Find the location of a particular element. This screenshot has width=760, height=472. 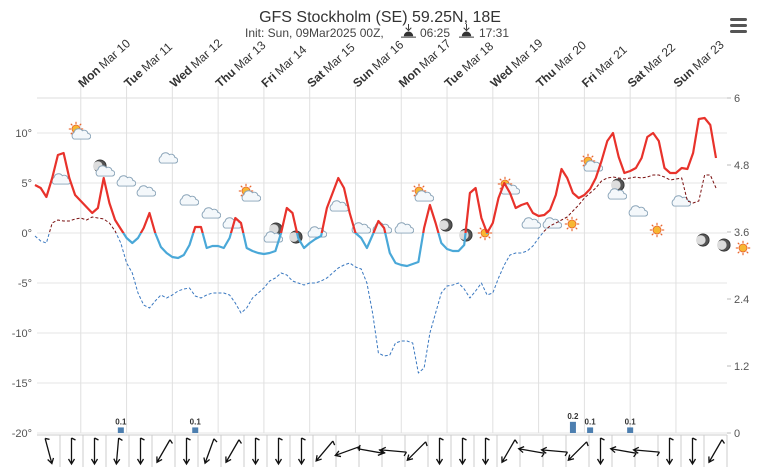

y2-tick-label: 6 is located at coordinates (737, 99).